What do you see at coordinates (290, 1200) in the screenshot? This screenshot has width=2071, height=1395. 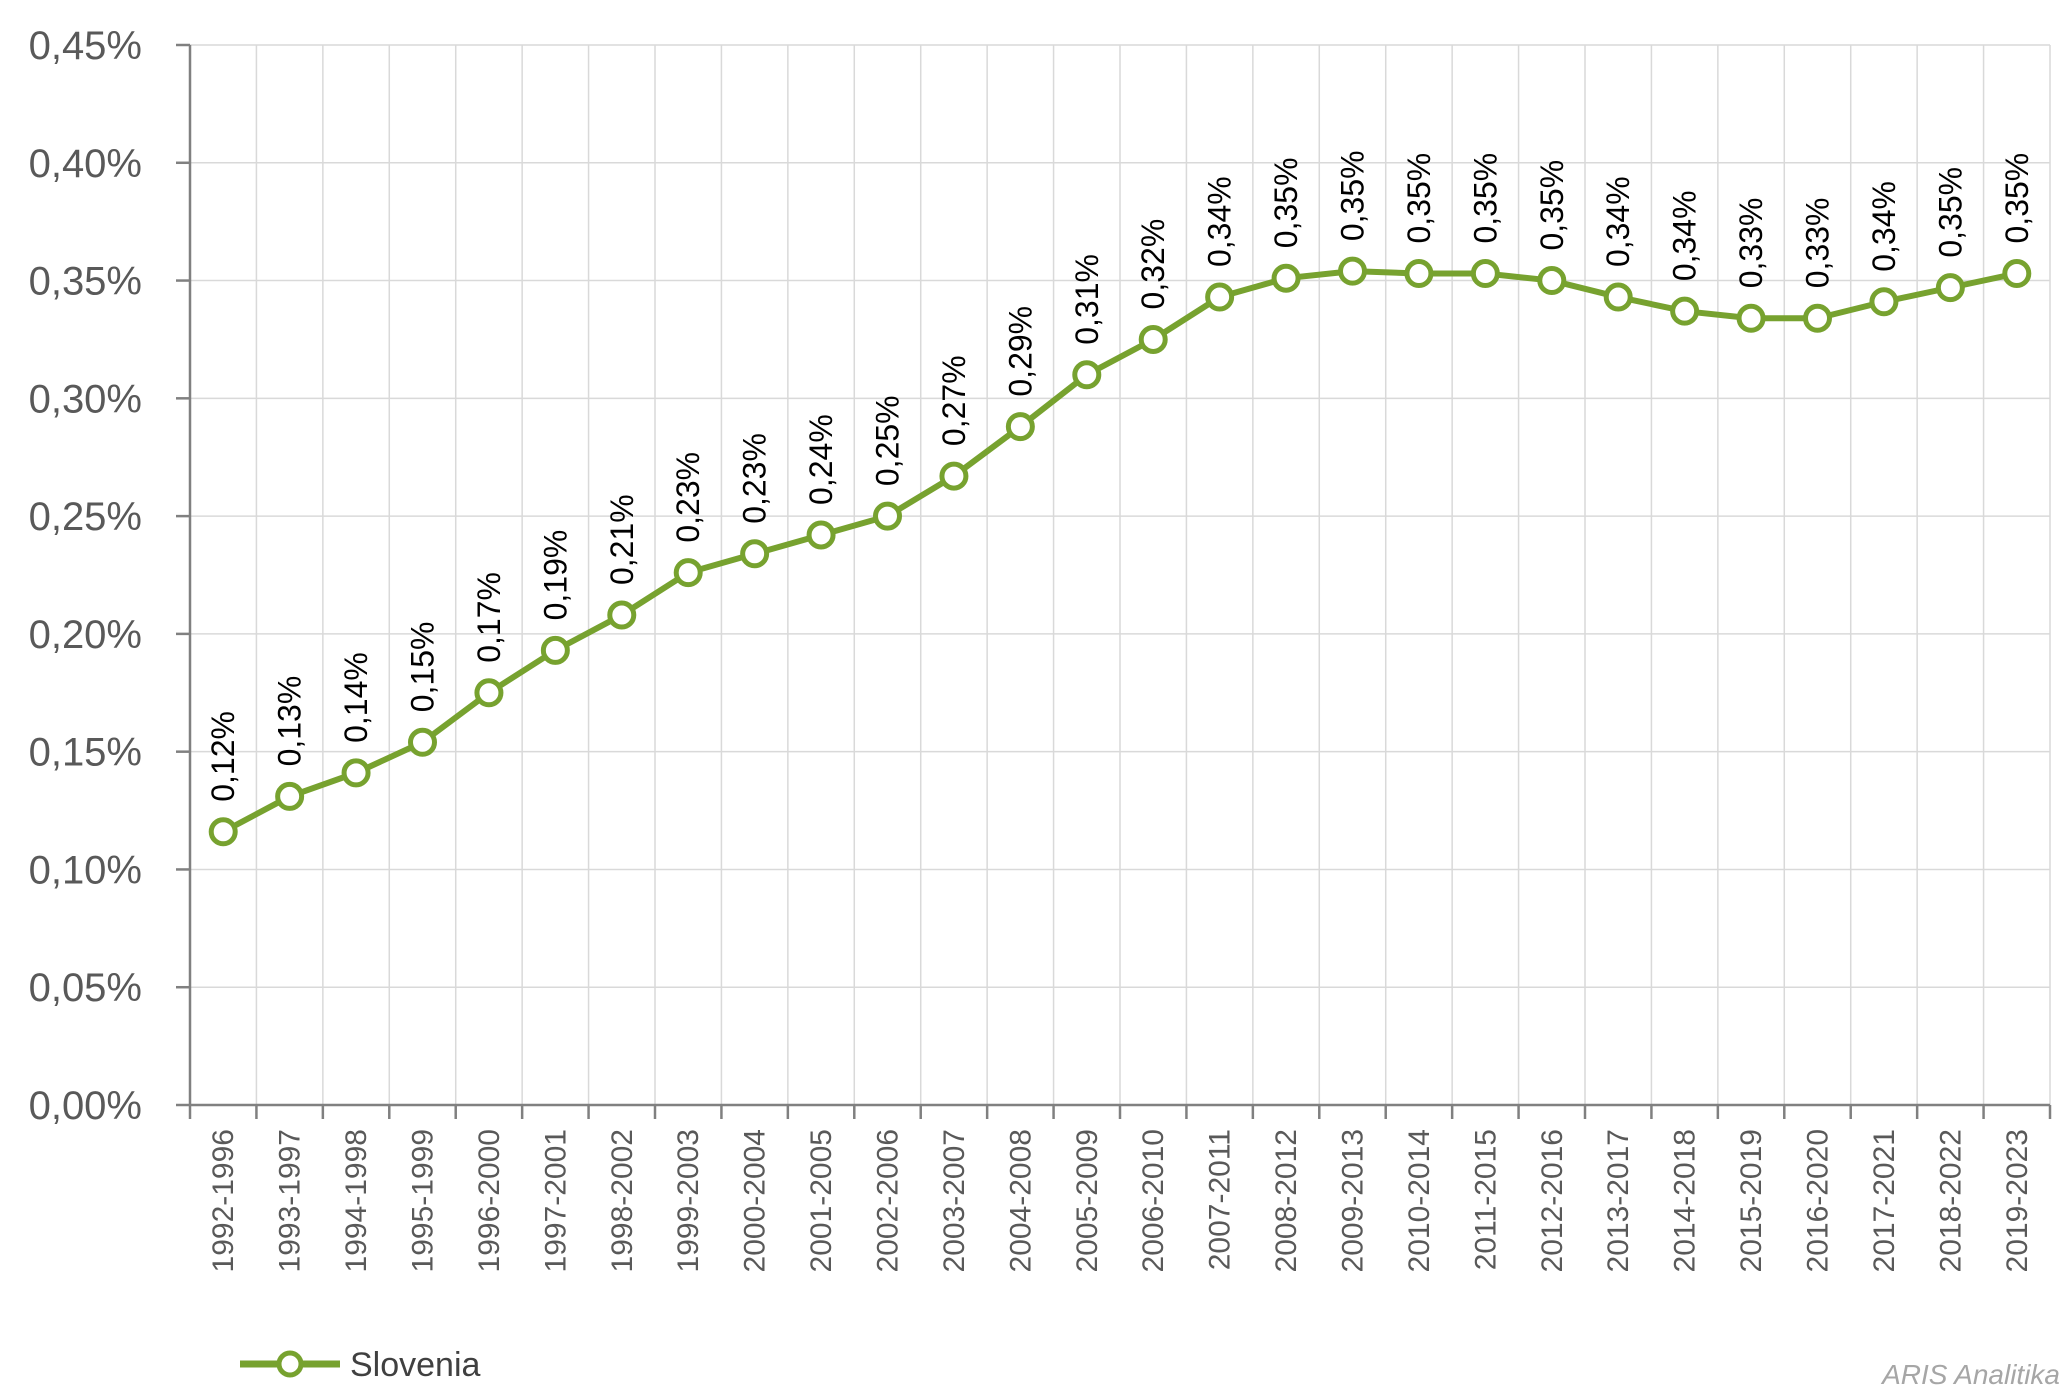 I see `x-tick-label: 1993-1997` at bounding box center [290, 1200].